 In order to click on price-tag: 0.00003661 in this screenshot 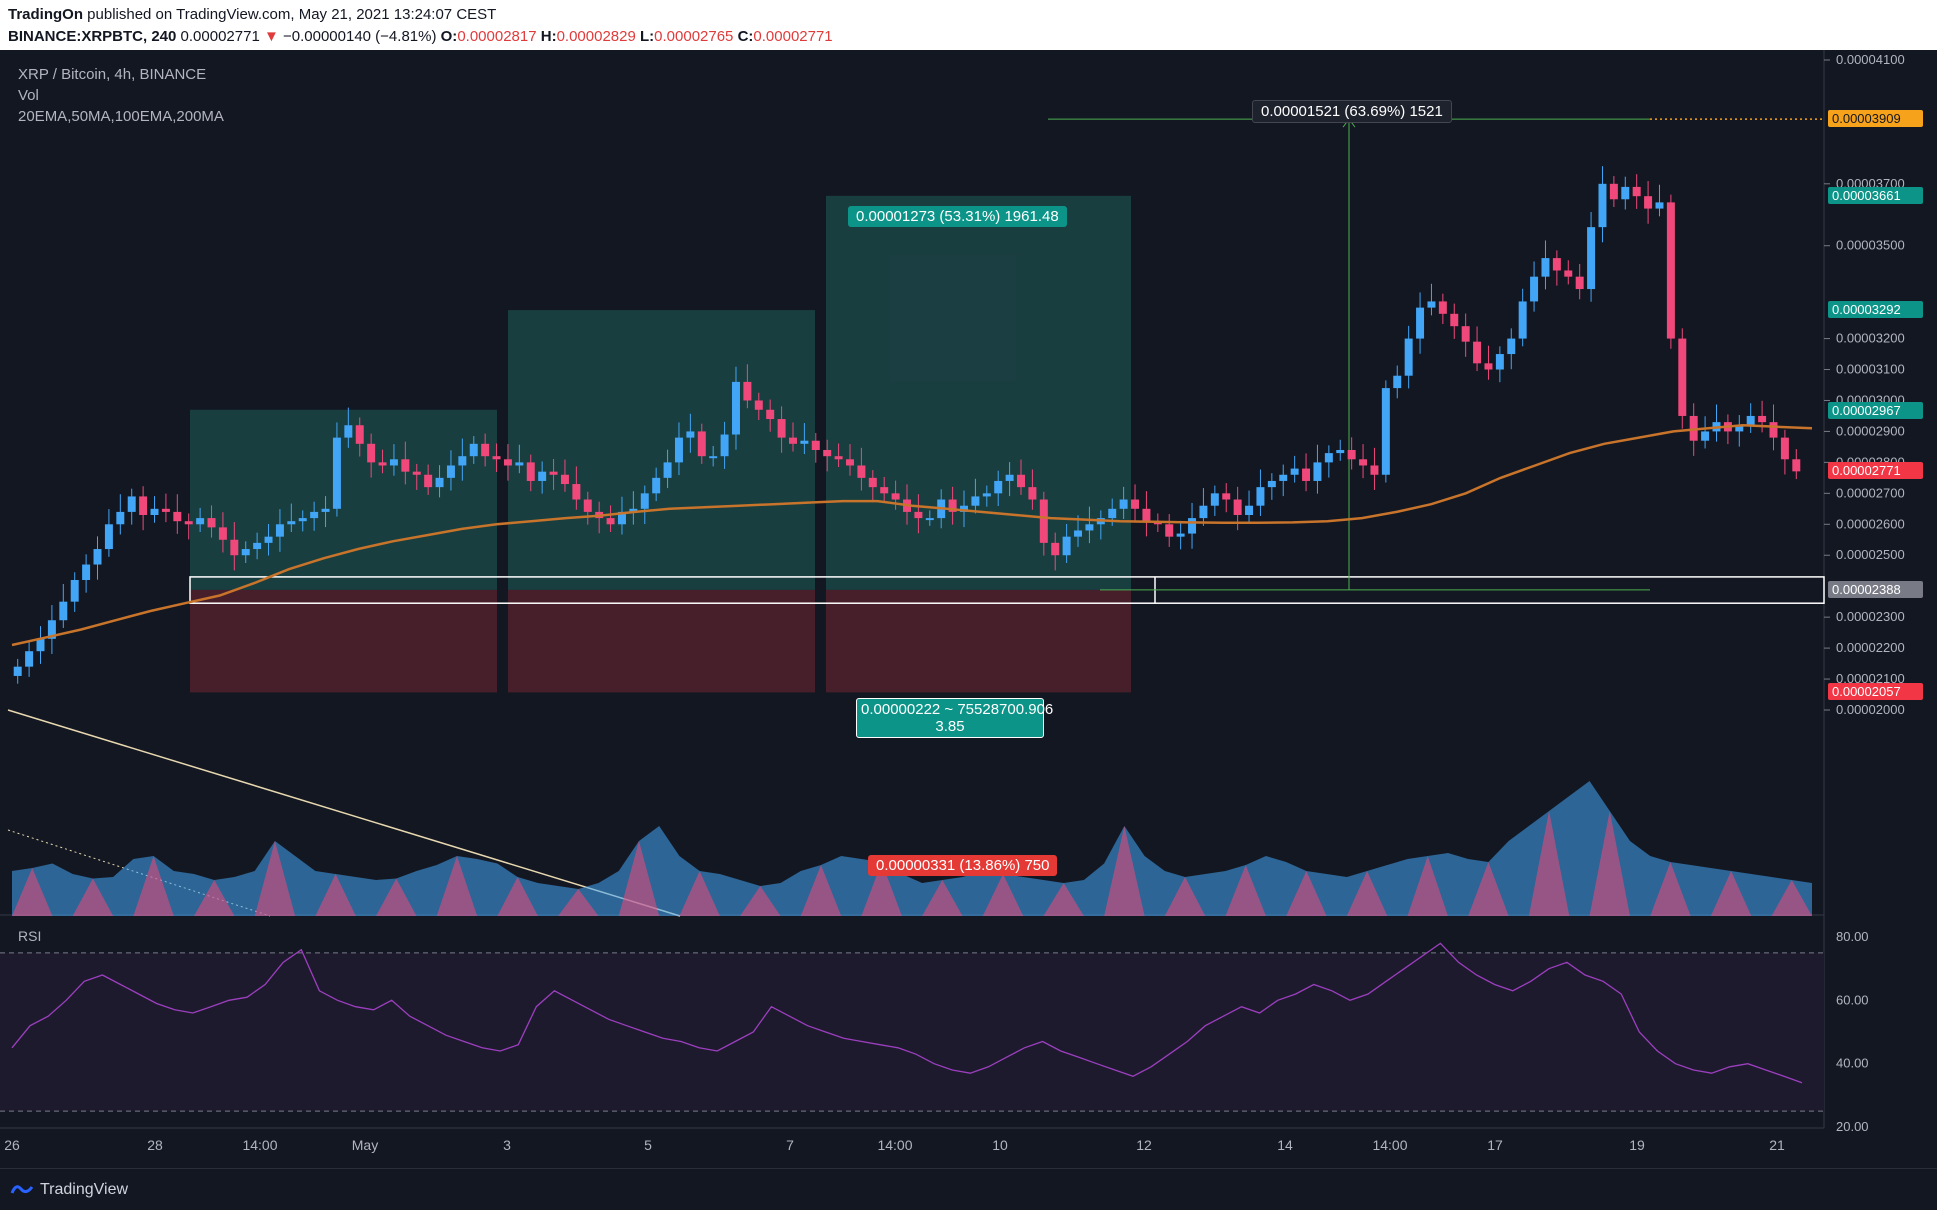, I will do `click(1875, 195)`.